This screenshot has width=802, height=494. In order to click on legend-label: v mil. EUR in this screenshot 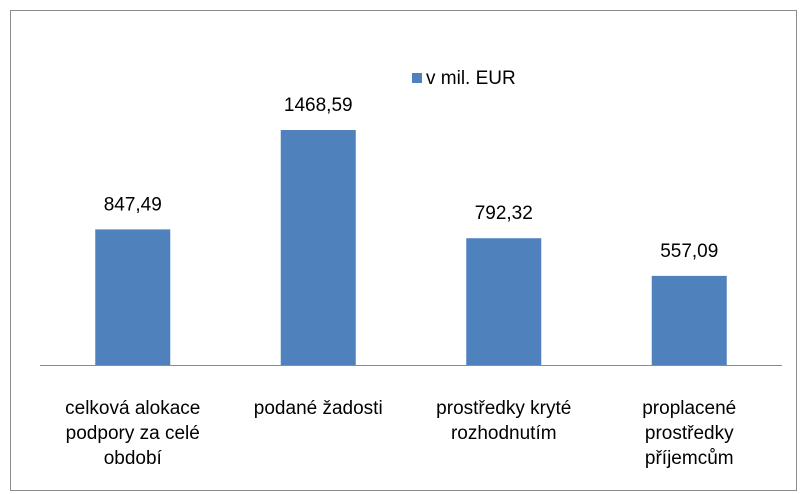, I will do `click(471, 78)`.